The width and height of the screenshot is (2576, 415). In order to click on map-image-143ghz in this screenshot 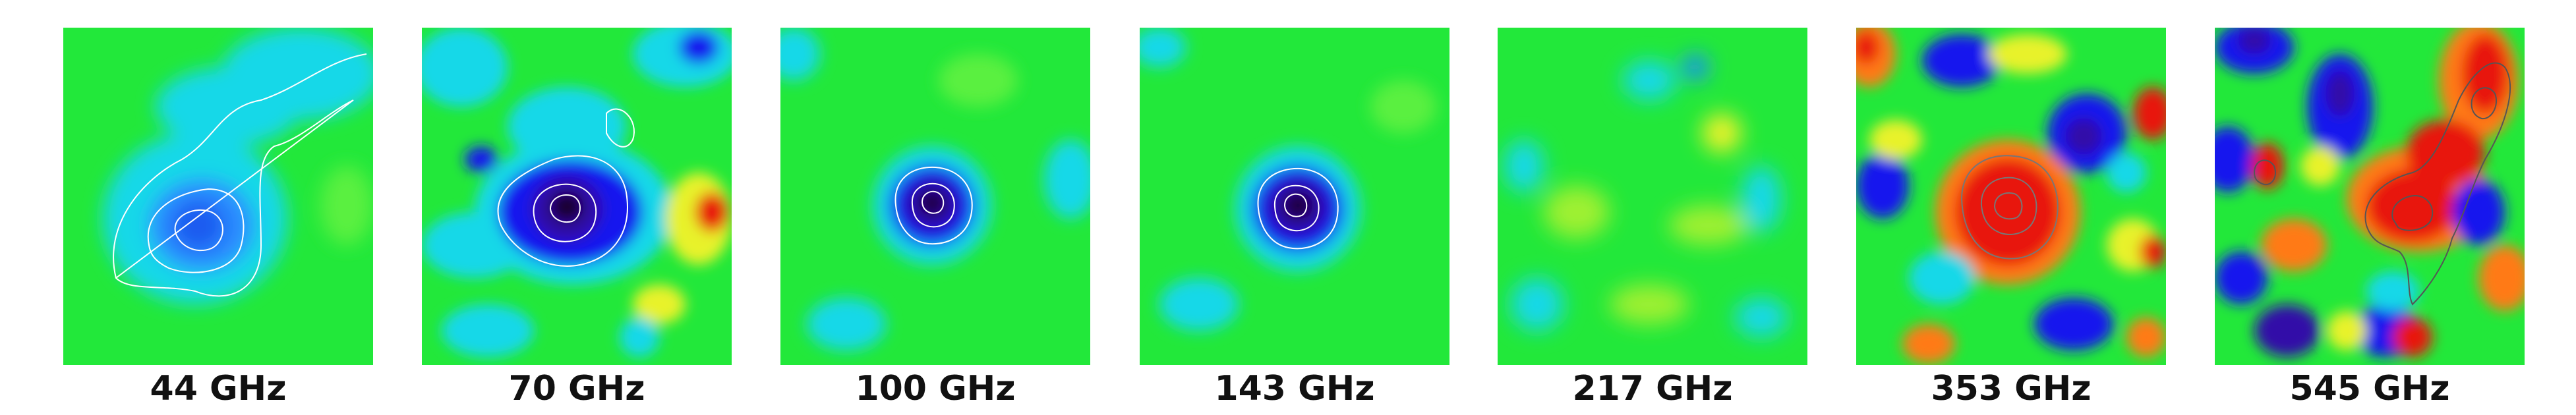, I will do `click(1295, 196)`.